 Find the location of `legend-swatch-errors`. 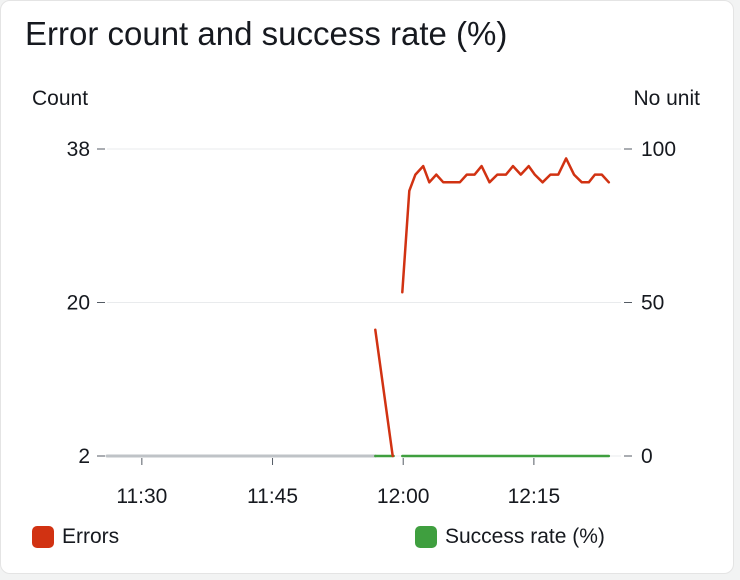

legend-swatch-errors is located at coordinates (43, 537).